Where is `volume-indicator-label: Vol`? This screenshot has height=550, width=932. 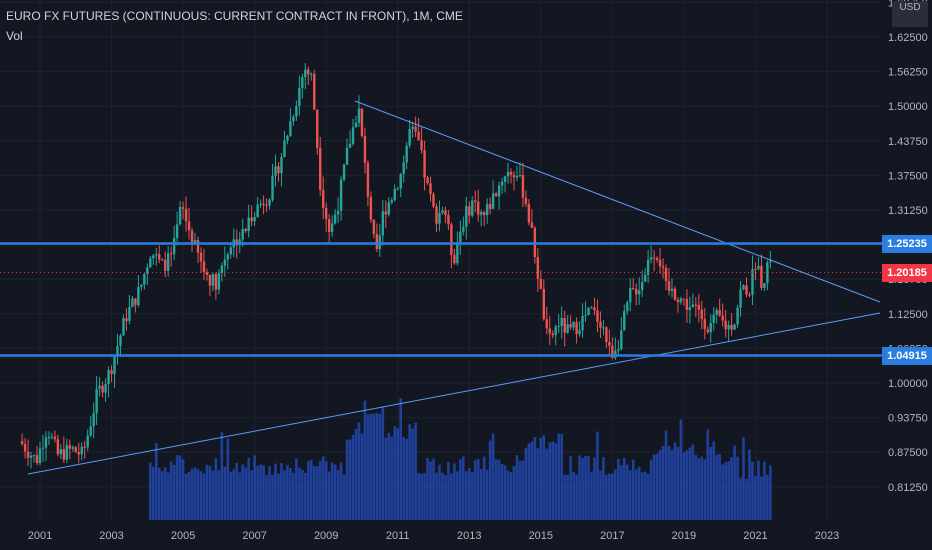 volume-indicator-label: Vol is located at coordinates (14, 36).